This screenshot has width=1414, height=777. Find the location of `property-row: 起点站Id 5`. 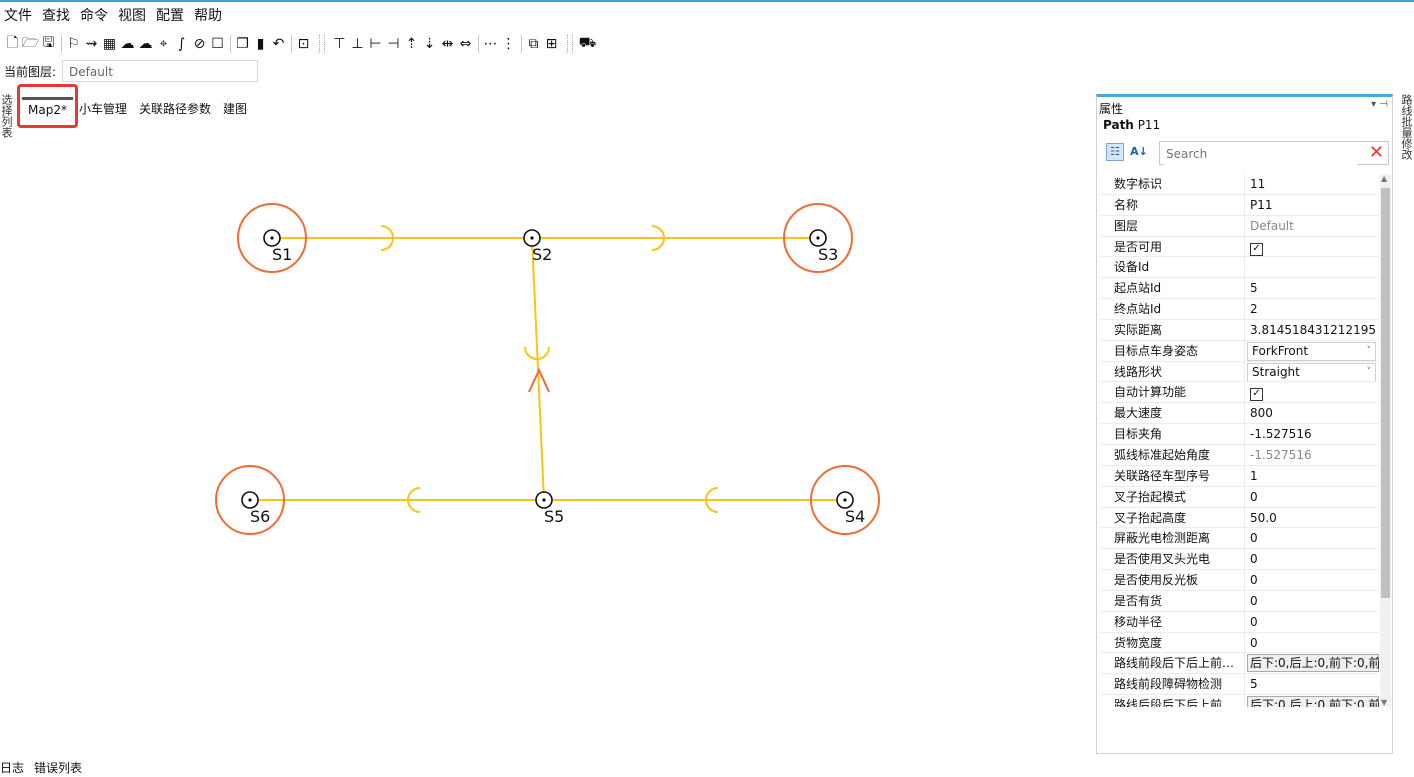

property-row: 起点站Id 5 is located at coordinates (1239, 289).